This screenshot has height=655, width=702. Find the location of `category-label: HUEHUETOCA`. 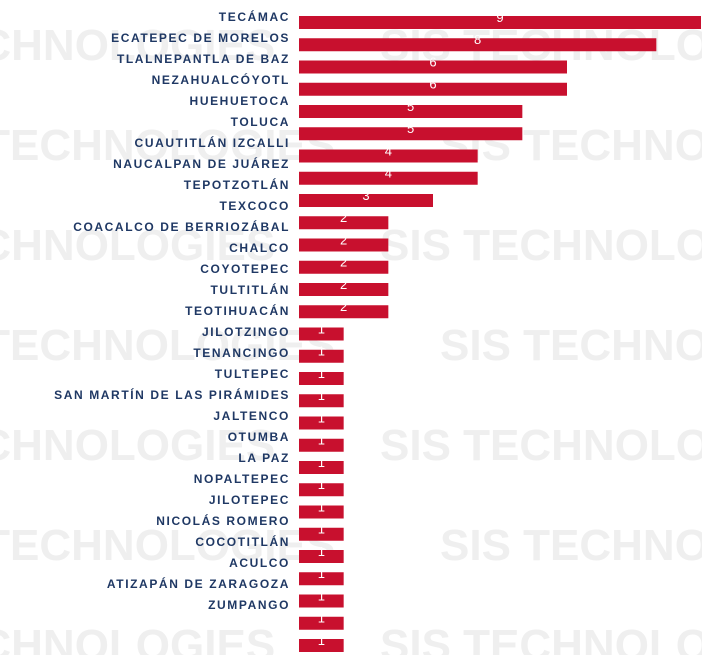

category-label: HUEHUETOCA is located at coordinates (240, 101).